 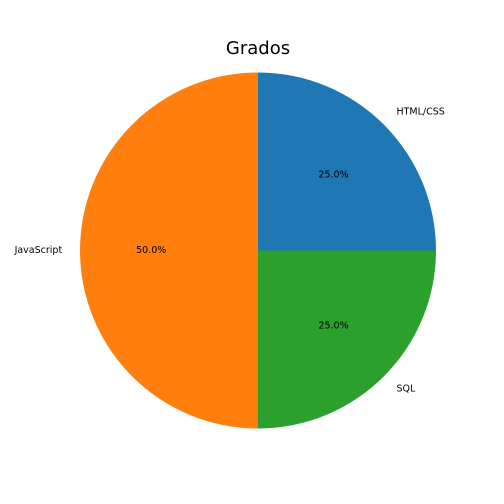 What do you see at coordinates (258, 48) in the screenshot?
I see `chart-title: Grados` at bounding box center [258, 48].